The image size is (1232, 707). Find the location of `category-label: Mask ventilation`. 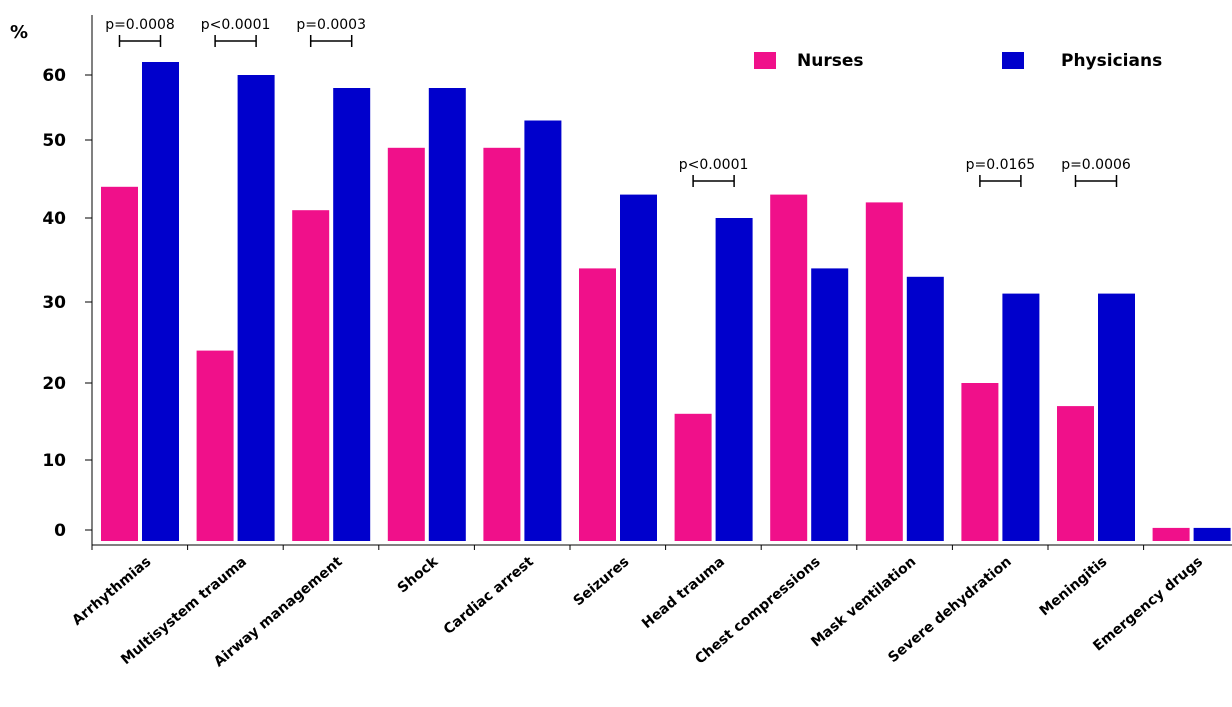

category-label: Mask ventilation is located at coordinates (863, 602).